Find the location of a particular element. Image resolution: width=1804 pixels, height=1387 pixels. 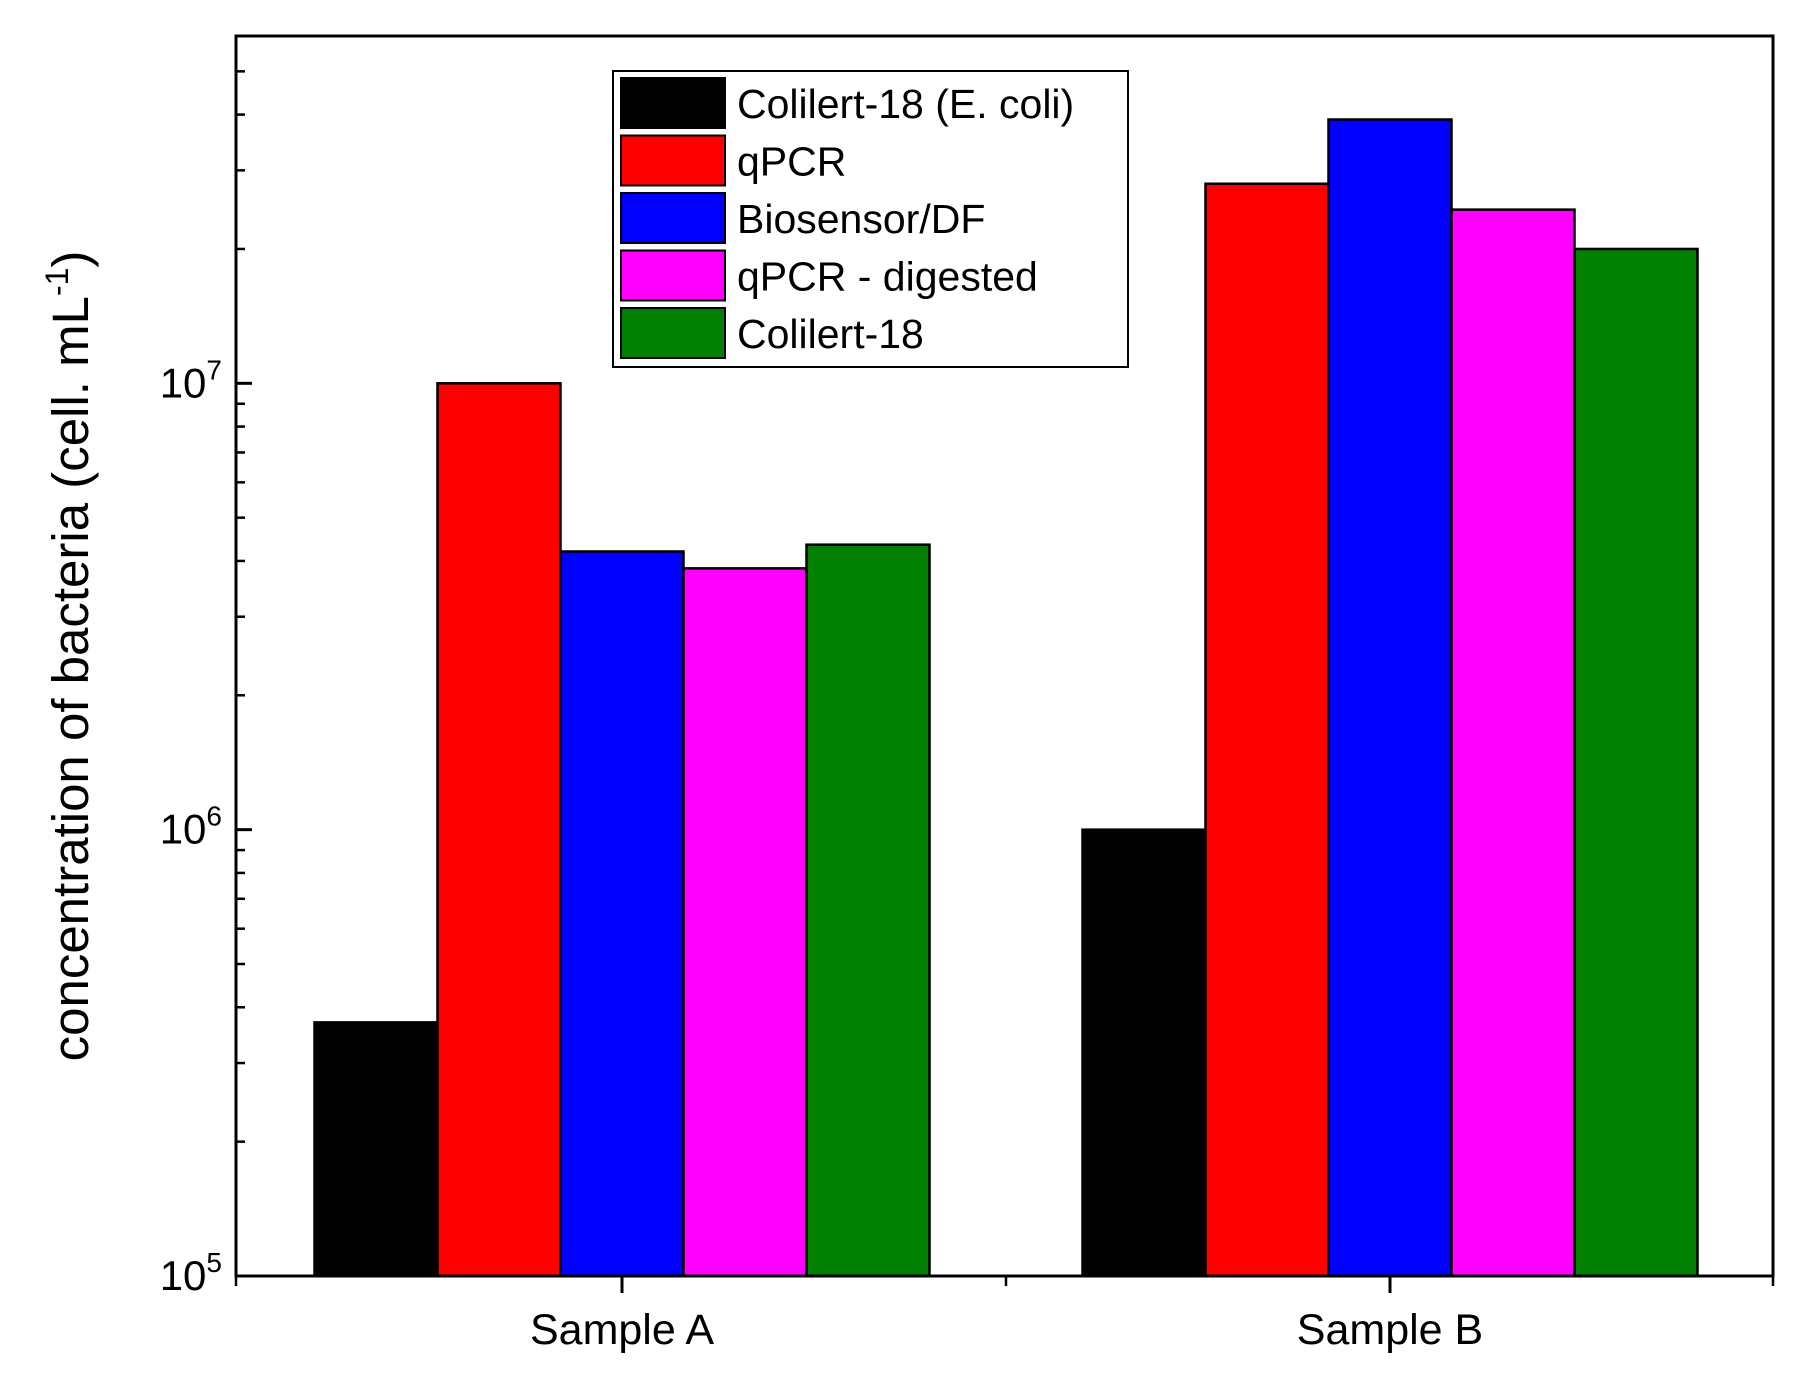

legend-label: qPCR - digested is located at coordinates (887, 277).